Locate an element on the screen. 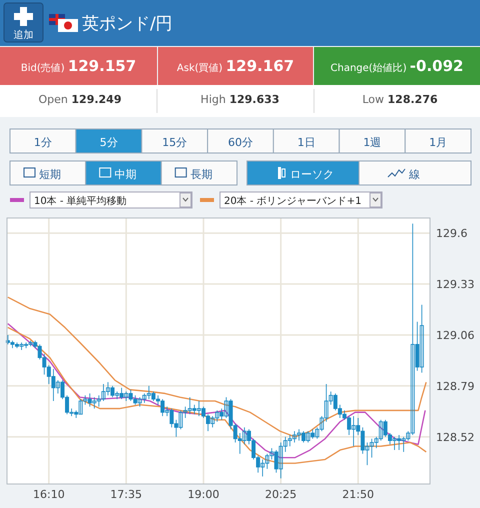 This screenshot has width=480, height=508. legend-label: 10本 - 単純平均移動 is located at coordinates (80, 201).